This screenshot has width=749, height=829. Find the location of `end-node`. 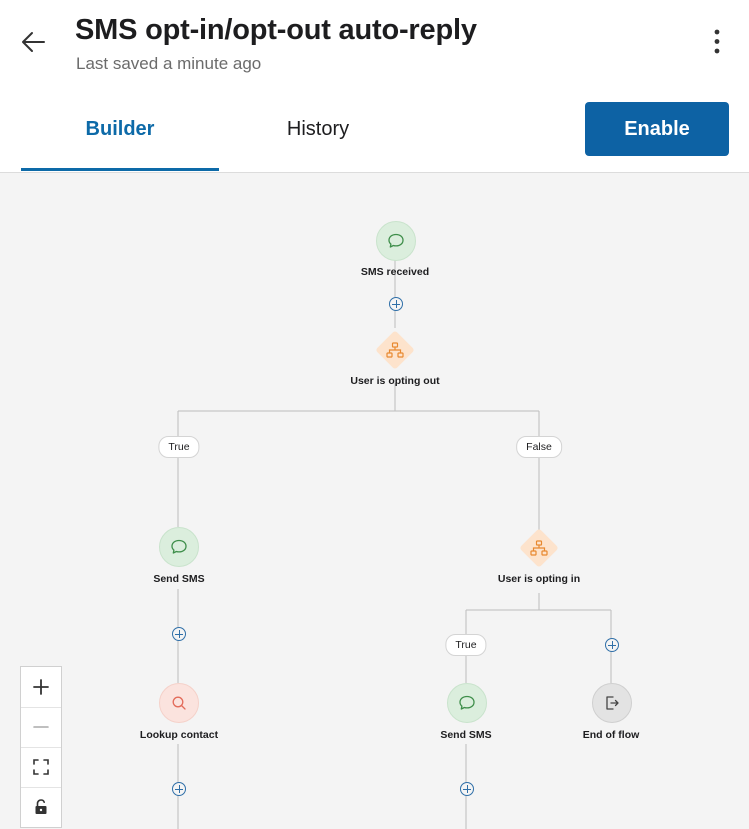

end-node is located at coordinates (612, 703).